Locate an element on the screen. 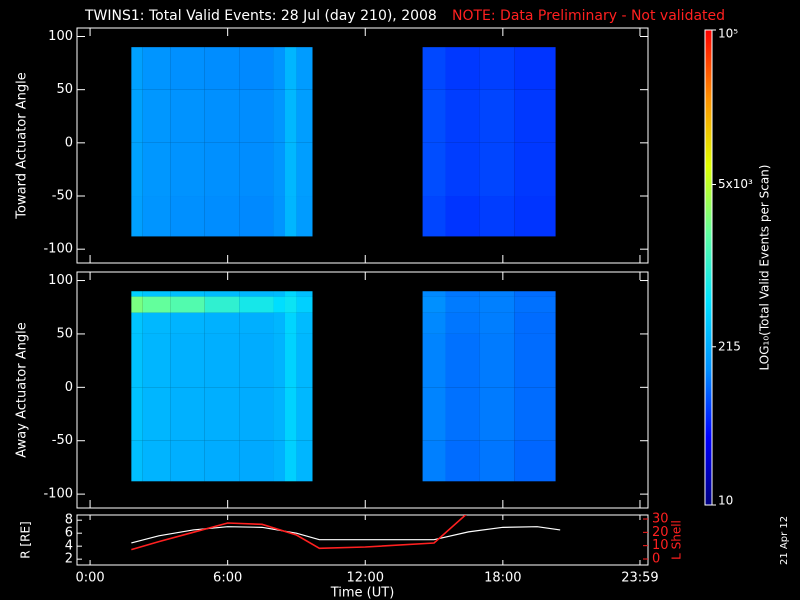 The width and height of the screenshot is (800, 600). x-axis-label: Time (UT) is located at coordinates (362, 593).